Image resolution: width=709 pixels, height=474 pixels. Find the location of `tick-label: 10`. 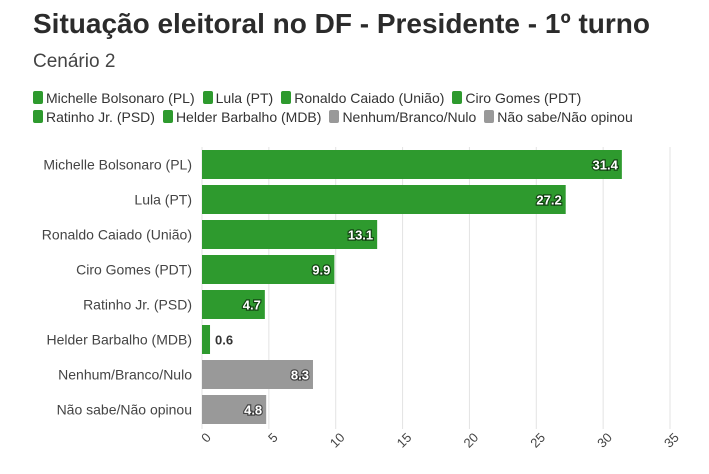

tick-label: 10 is located at coordinates (337, 440).